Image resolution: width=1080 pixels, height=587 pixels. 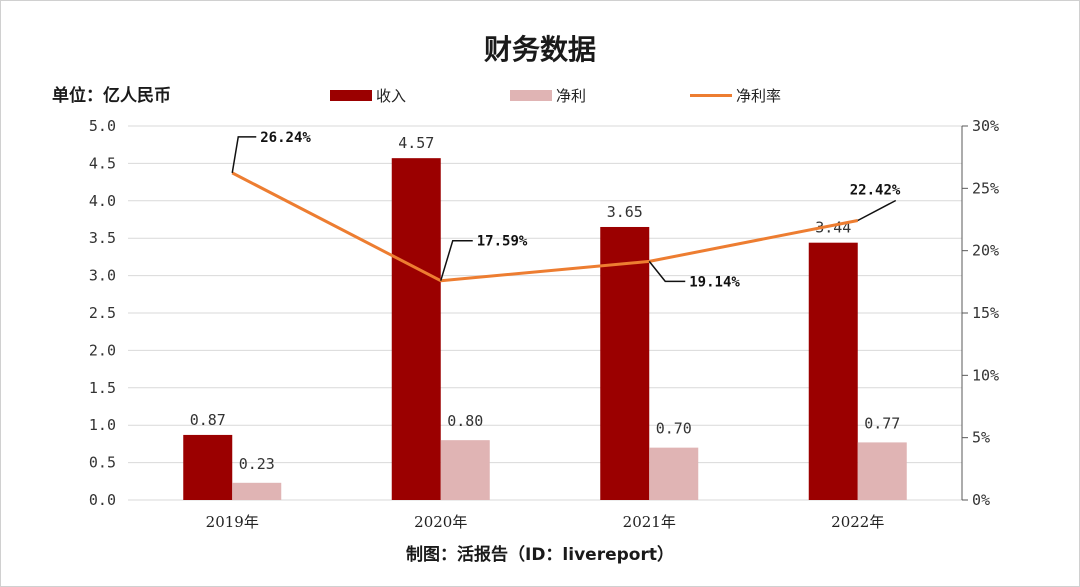 What do you see at coordinates (985, 313) in the screenshot?
I see `y-right-tick-label: 15%` at bounding box center [985, 313].